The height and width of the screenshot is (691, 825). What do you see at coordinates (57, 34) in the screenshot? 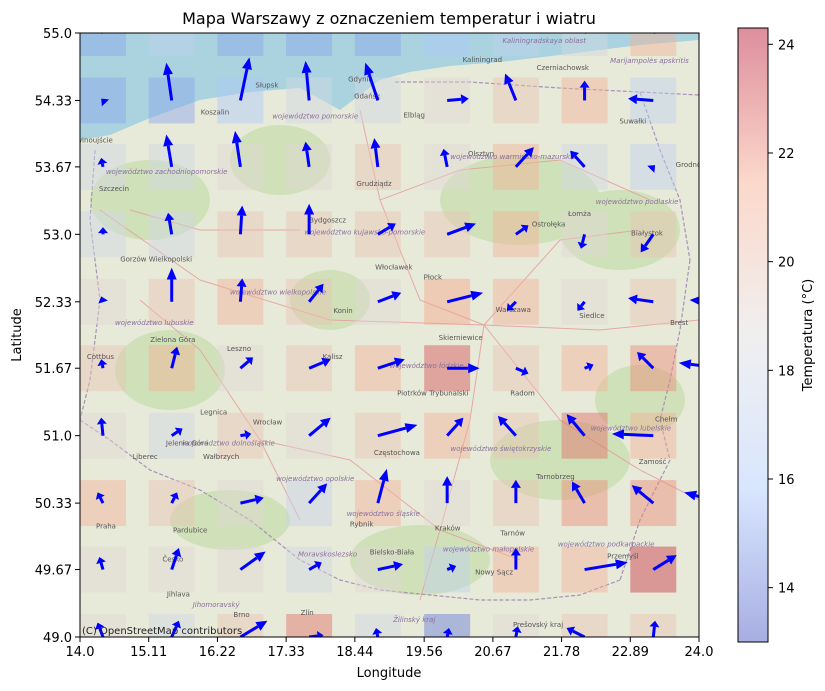
I see `y-tick-label: 55.0` at bounding box center [57, 34].